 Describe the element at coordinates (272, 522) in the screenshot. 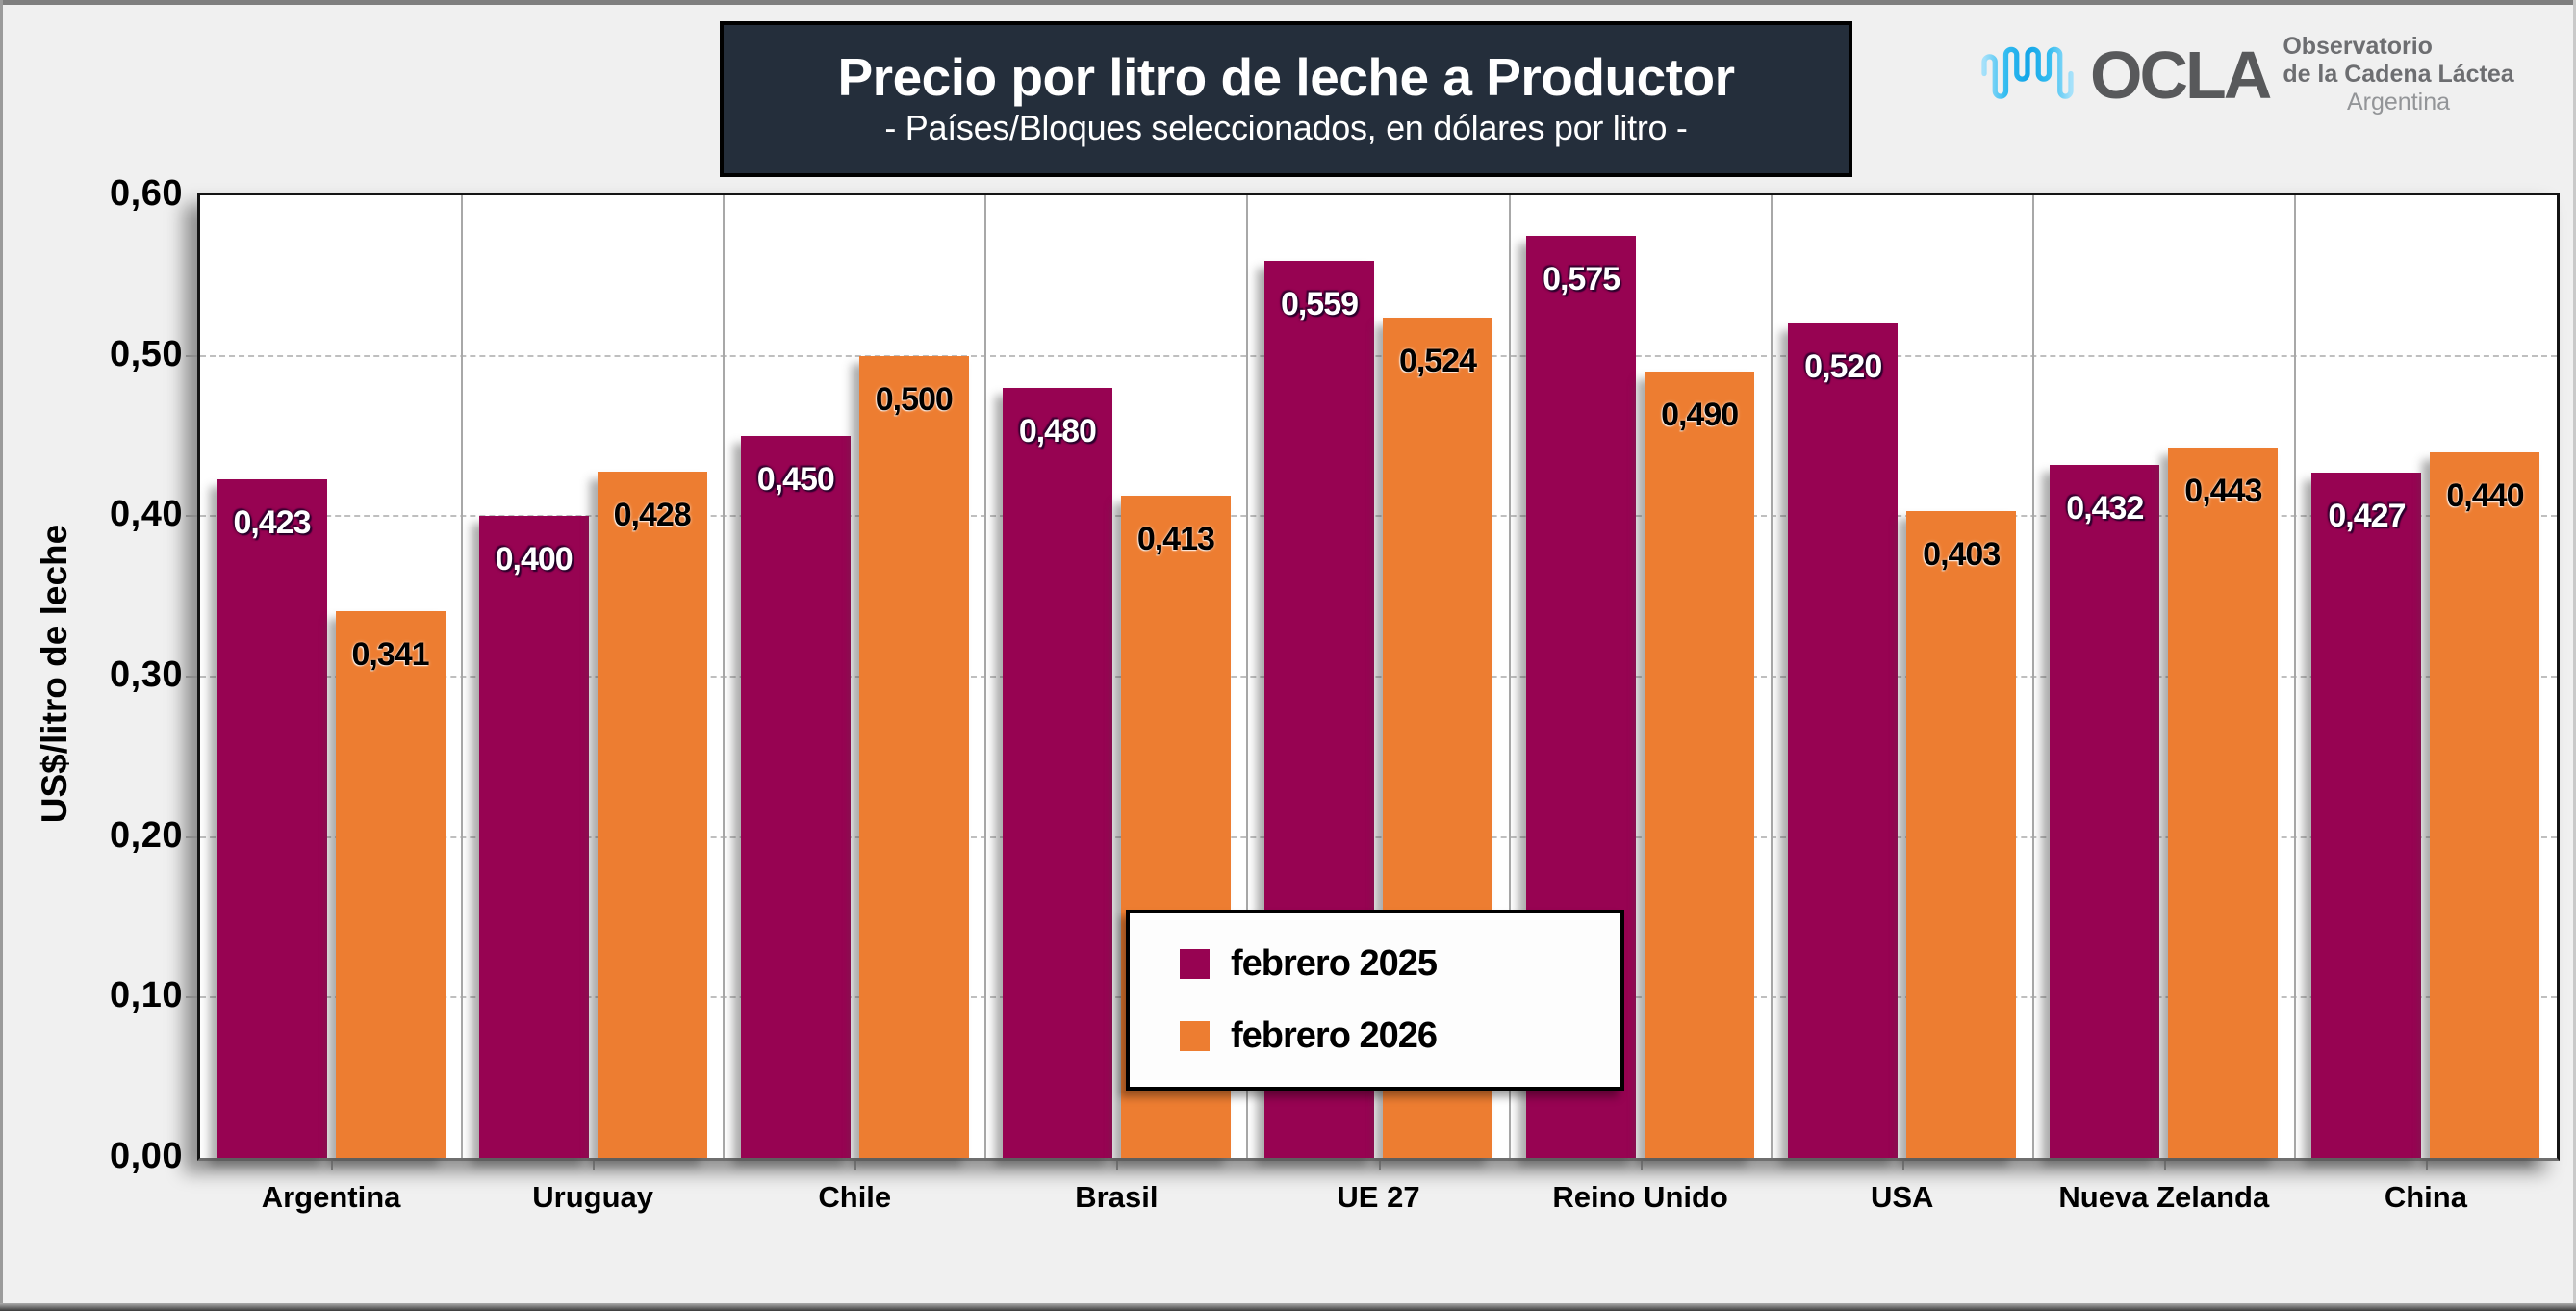

I see `bar-value-label: 0,423` at that location.